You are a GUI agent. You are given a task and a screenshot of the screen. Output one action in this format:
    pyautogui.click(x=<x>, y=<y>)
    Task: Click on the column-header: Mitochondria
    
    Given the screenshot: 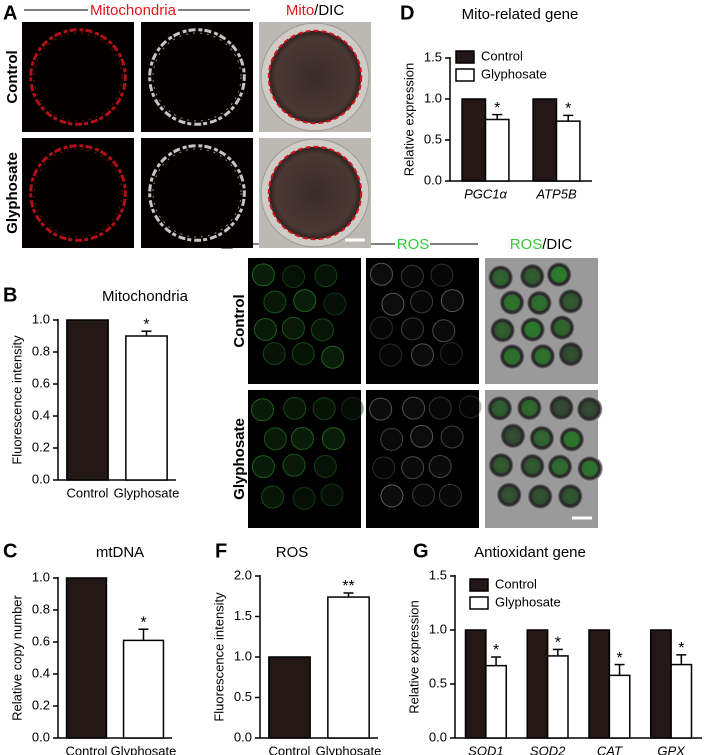 What is the action you would take?
    pyautogui.click(x=133, y=10)
    